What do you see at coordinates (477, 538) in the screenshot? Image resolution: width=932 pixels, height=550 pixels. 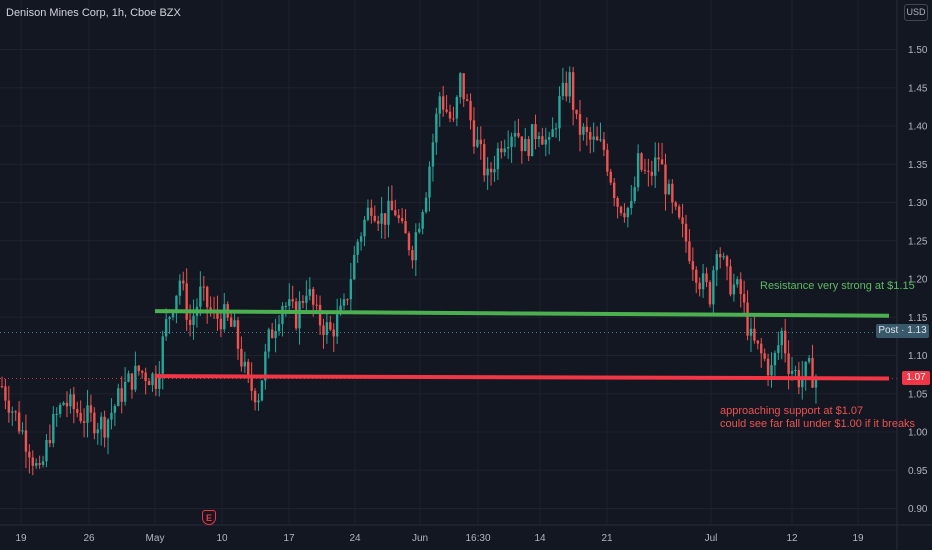 I see `x-tick-label: 16:30` at bounding box center [477, 538].